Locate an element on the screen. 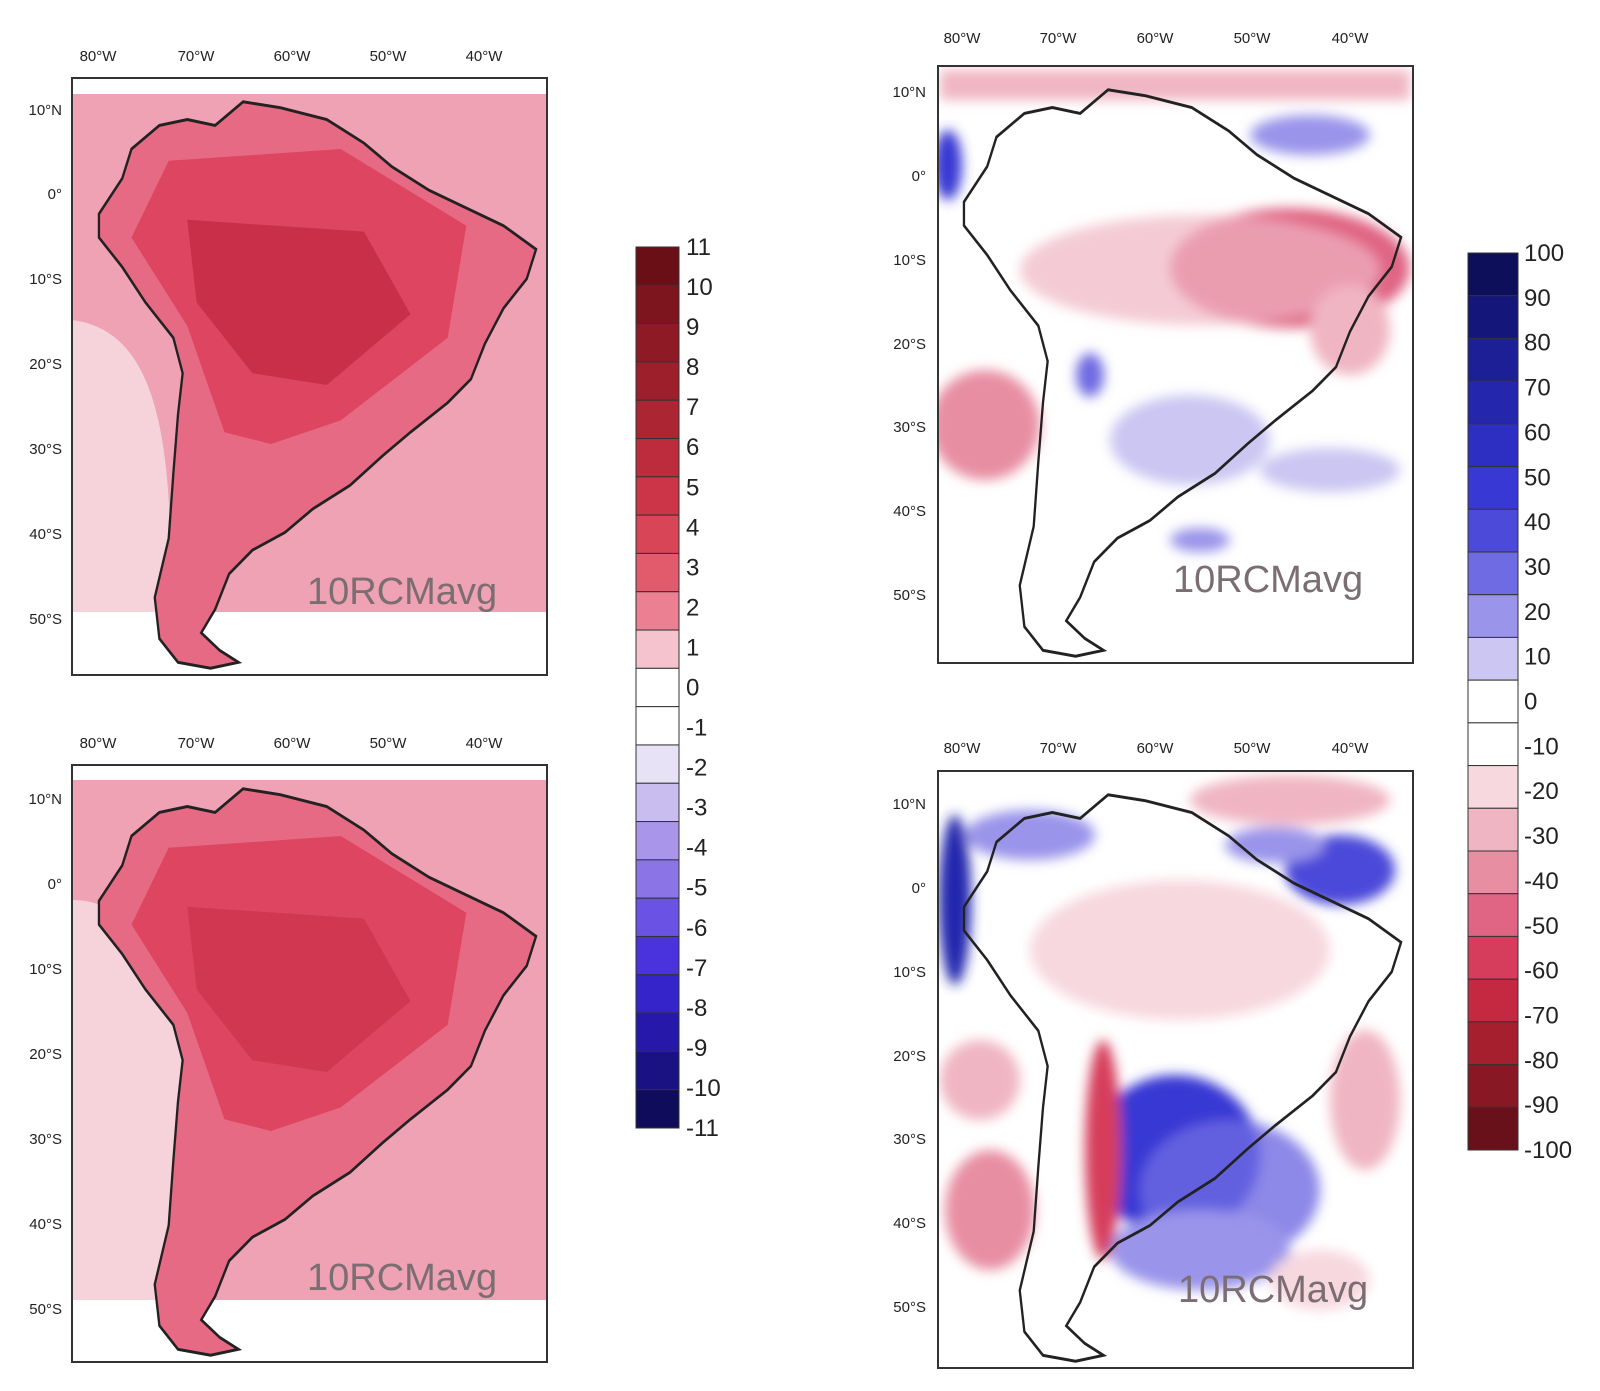 The width and height of the screenshot is (1600, 1391). colorbar-tick-label: 60 is located at coordinates (1537, 432).